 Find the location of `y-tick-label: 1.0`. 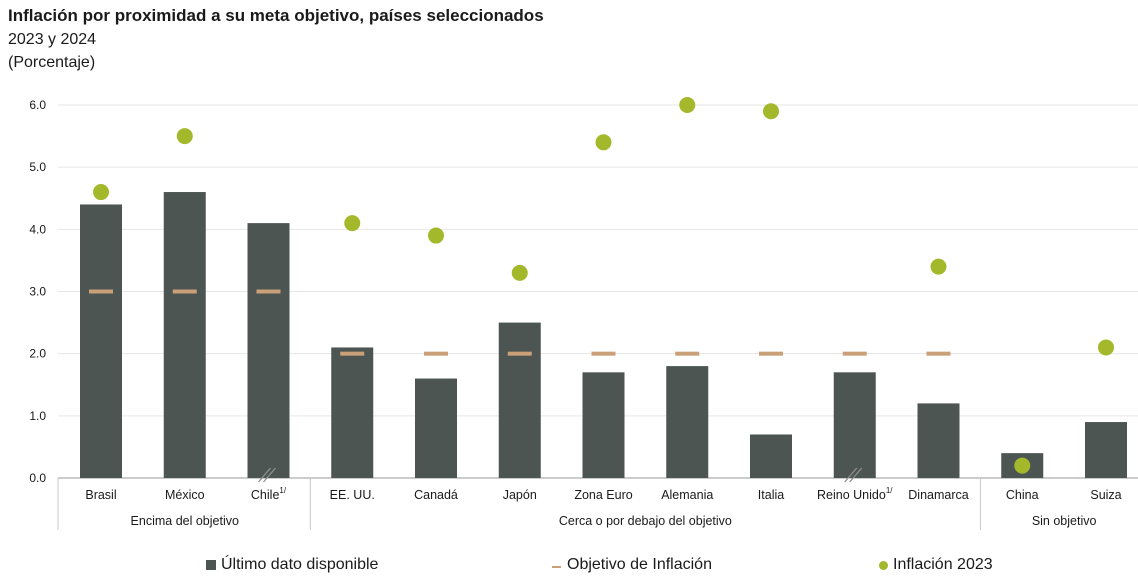

y-tick-label: 1.0 is located at coordinates (37, 416).